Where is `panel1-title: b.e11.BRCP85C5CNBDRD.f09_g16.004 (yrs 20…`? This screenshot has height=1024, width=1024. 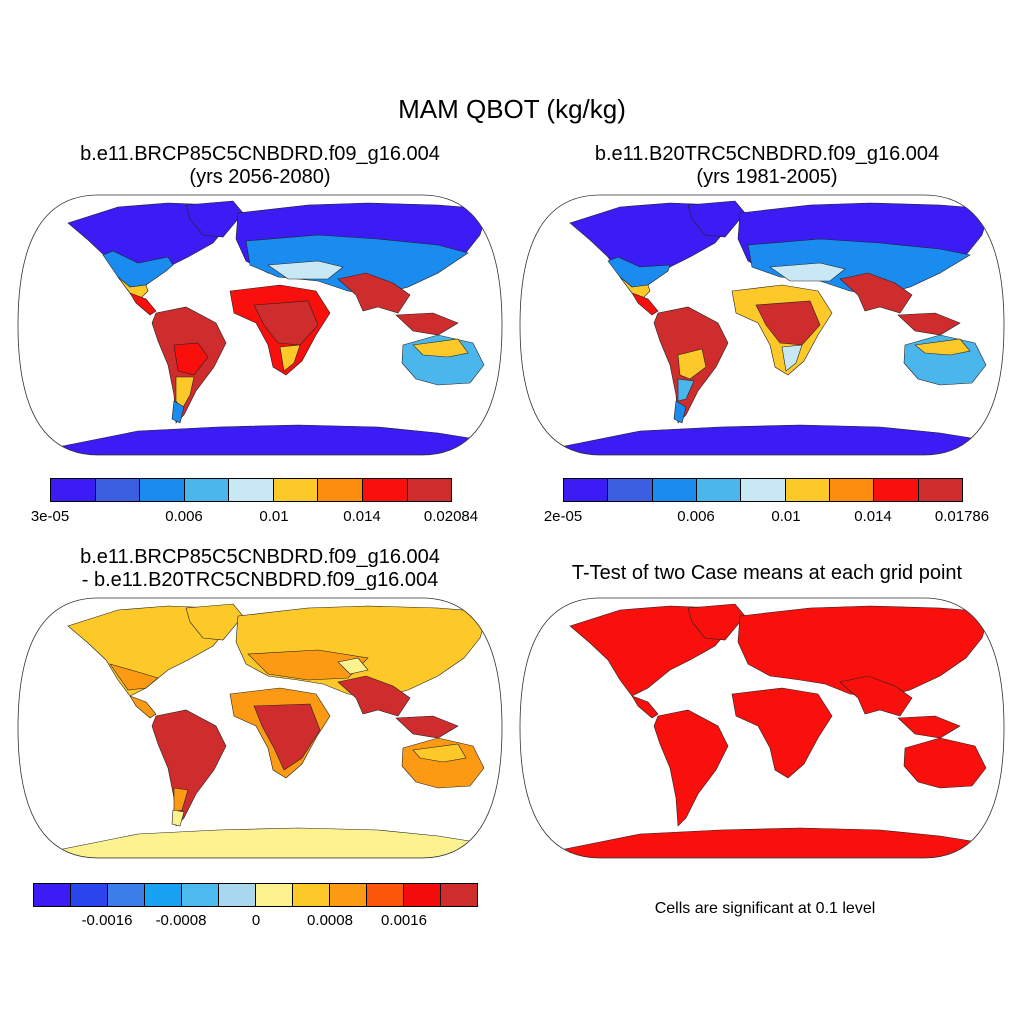
panel1-title: b.e11.BRCP85C5CNBDRD.f09_g16.004 (yrs 20… is located at coordinates (260, 166).